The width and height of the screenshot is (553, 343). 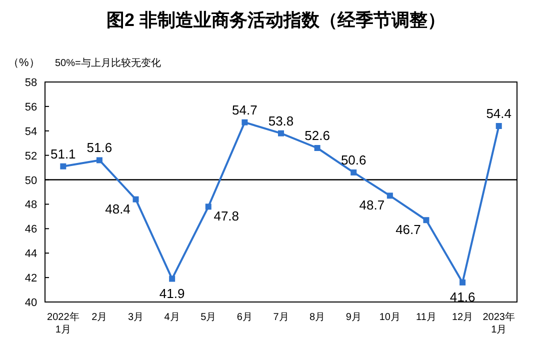 I want to click on x-tick-label: 7月, so click(x=281, y=317).